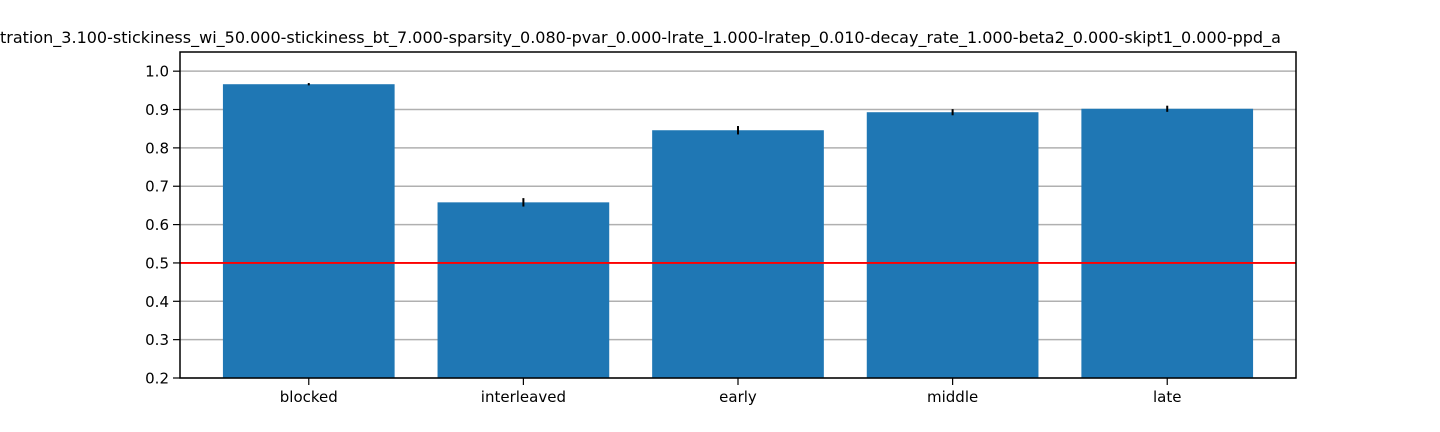 This screenshot has height=432, width=1440. Describe the element at coordinates (157, 225) in the screenshot. I see `y-tick-label: 0.6` at that location.